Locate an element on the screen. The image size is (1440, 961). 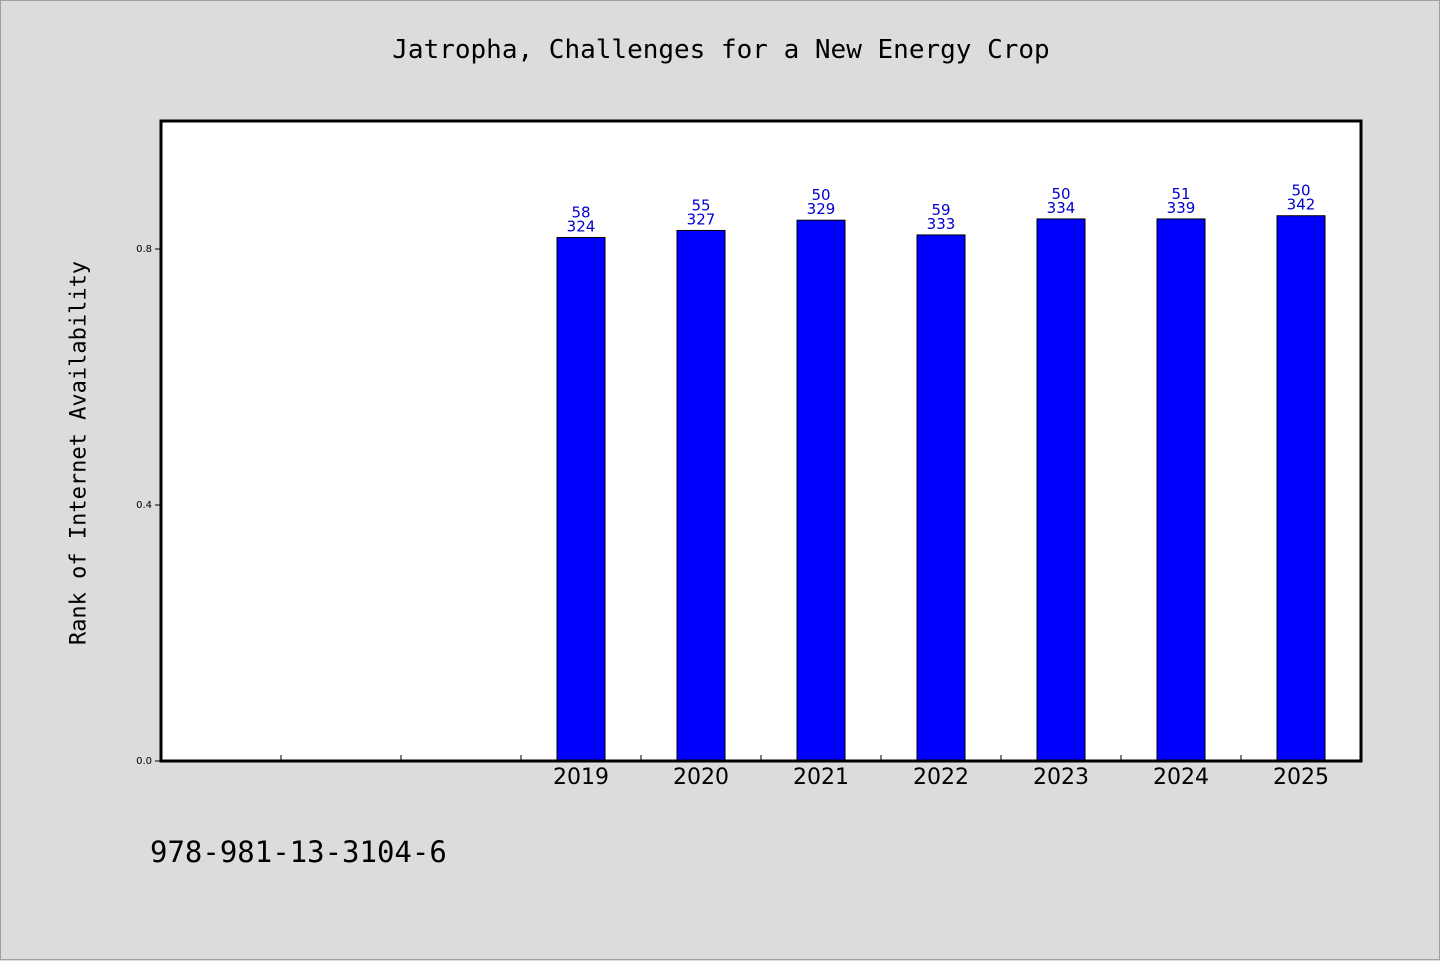
x-tick-label: 2019 is located at coordinates (581, 777).